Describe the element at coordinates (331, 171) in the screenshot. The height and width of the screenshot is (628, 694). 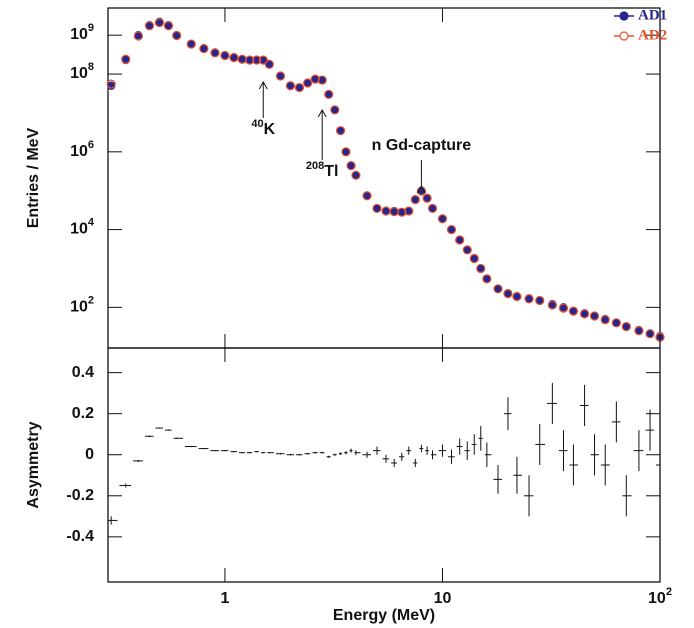
I see `annotation-label: Tl` at that location.